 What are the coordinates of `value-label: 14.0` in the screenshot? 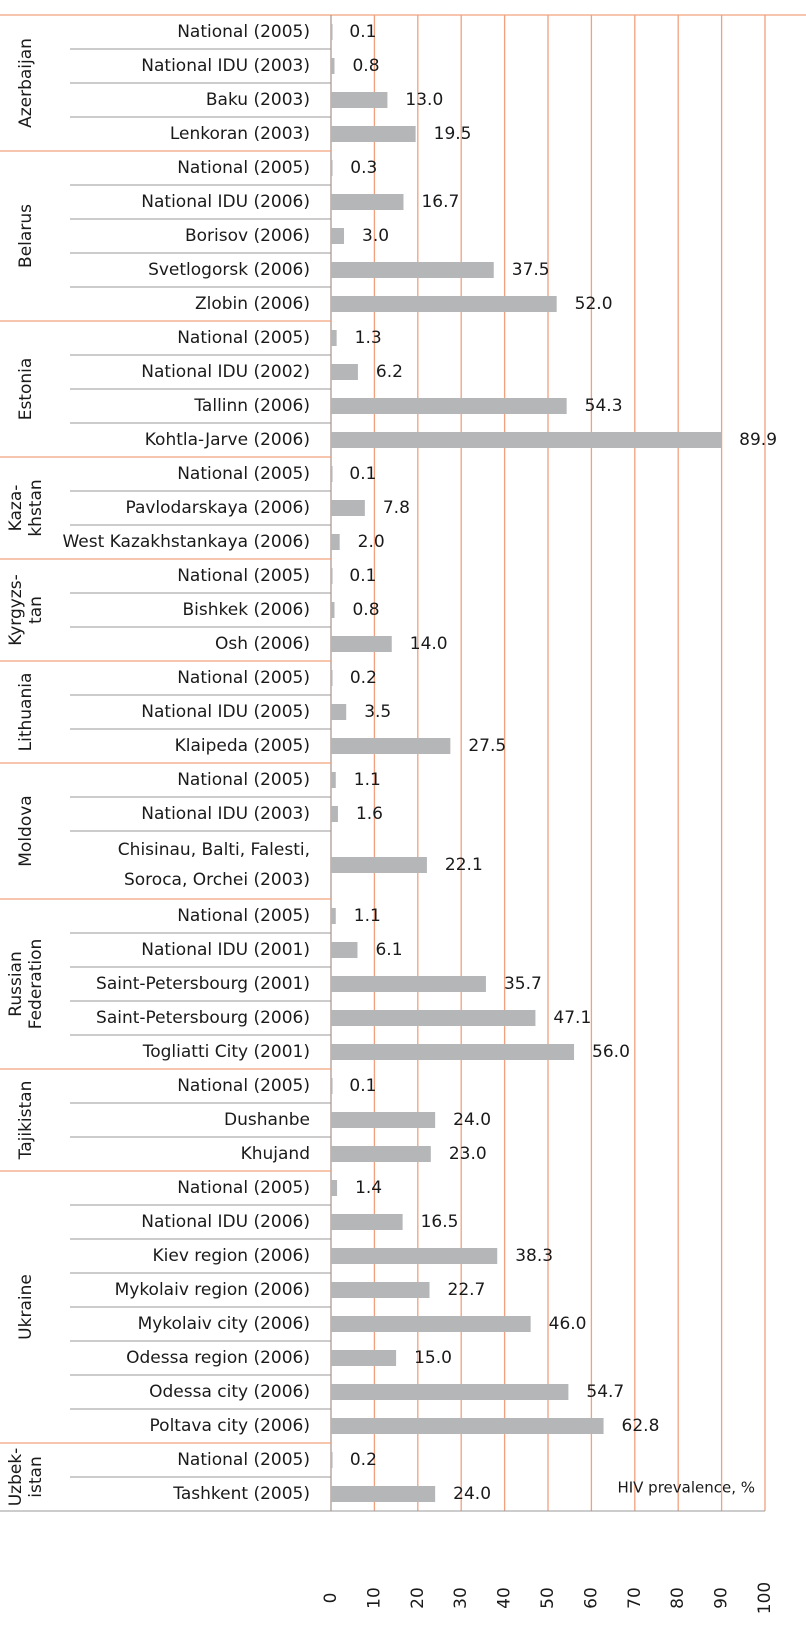 It's located at (429, 644).